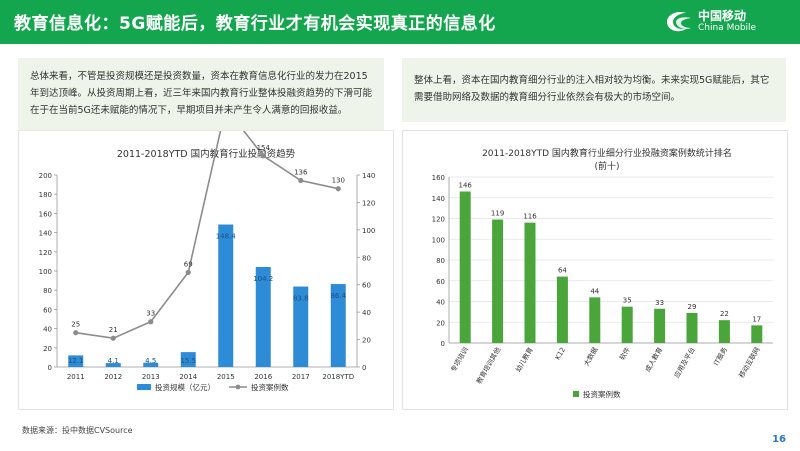  Describe the element at coordinates (497, 214) in the screenshot. I see `segment-case-value-label: 119` at that location.